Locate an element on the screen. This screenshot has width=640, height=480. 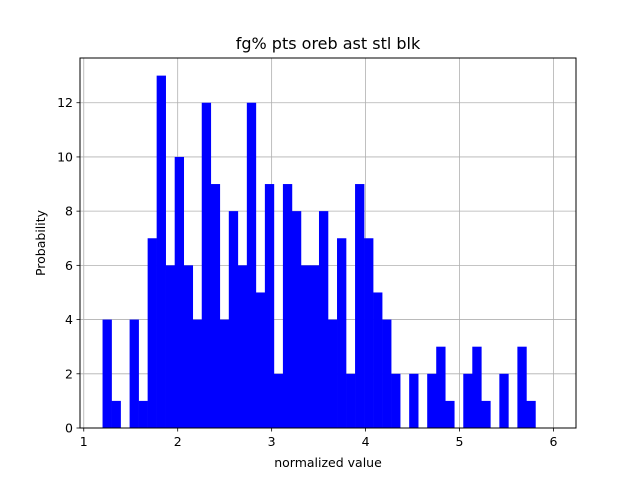
y-tick-label: 6 is located at coordinates (69, 265).